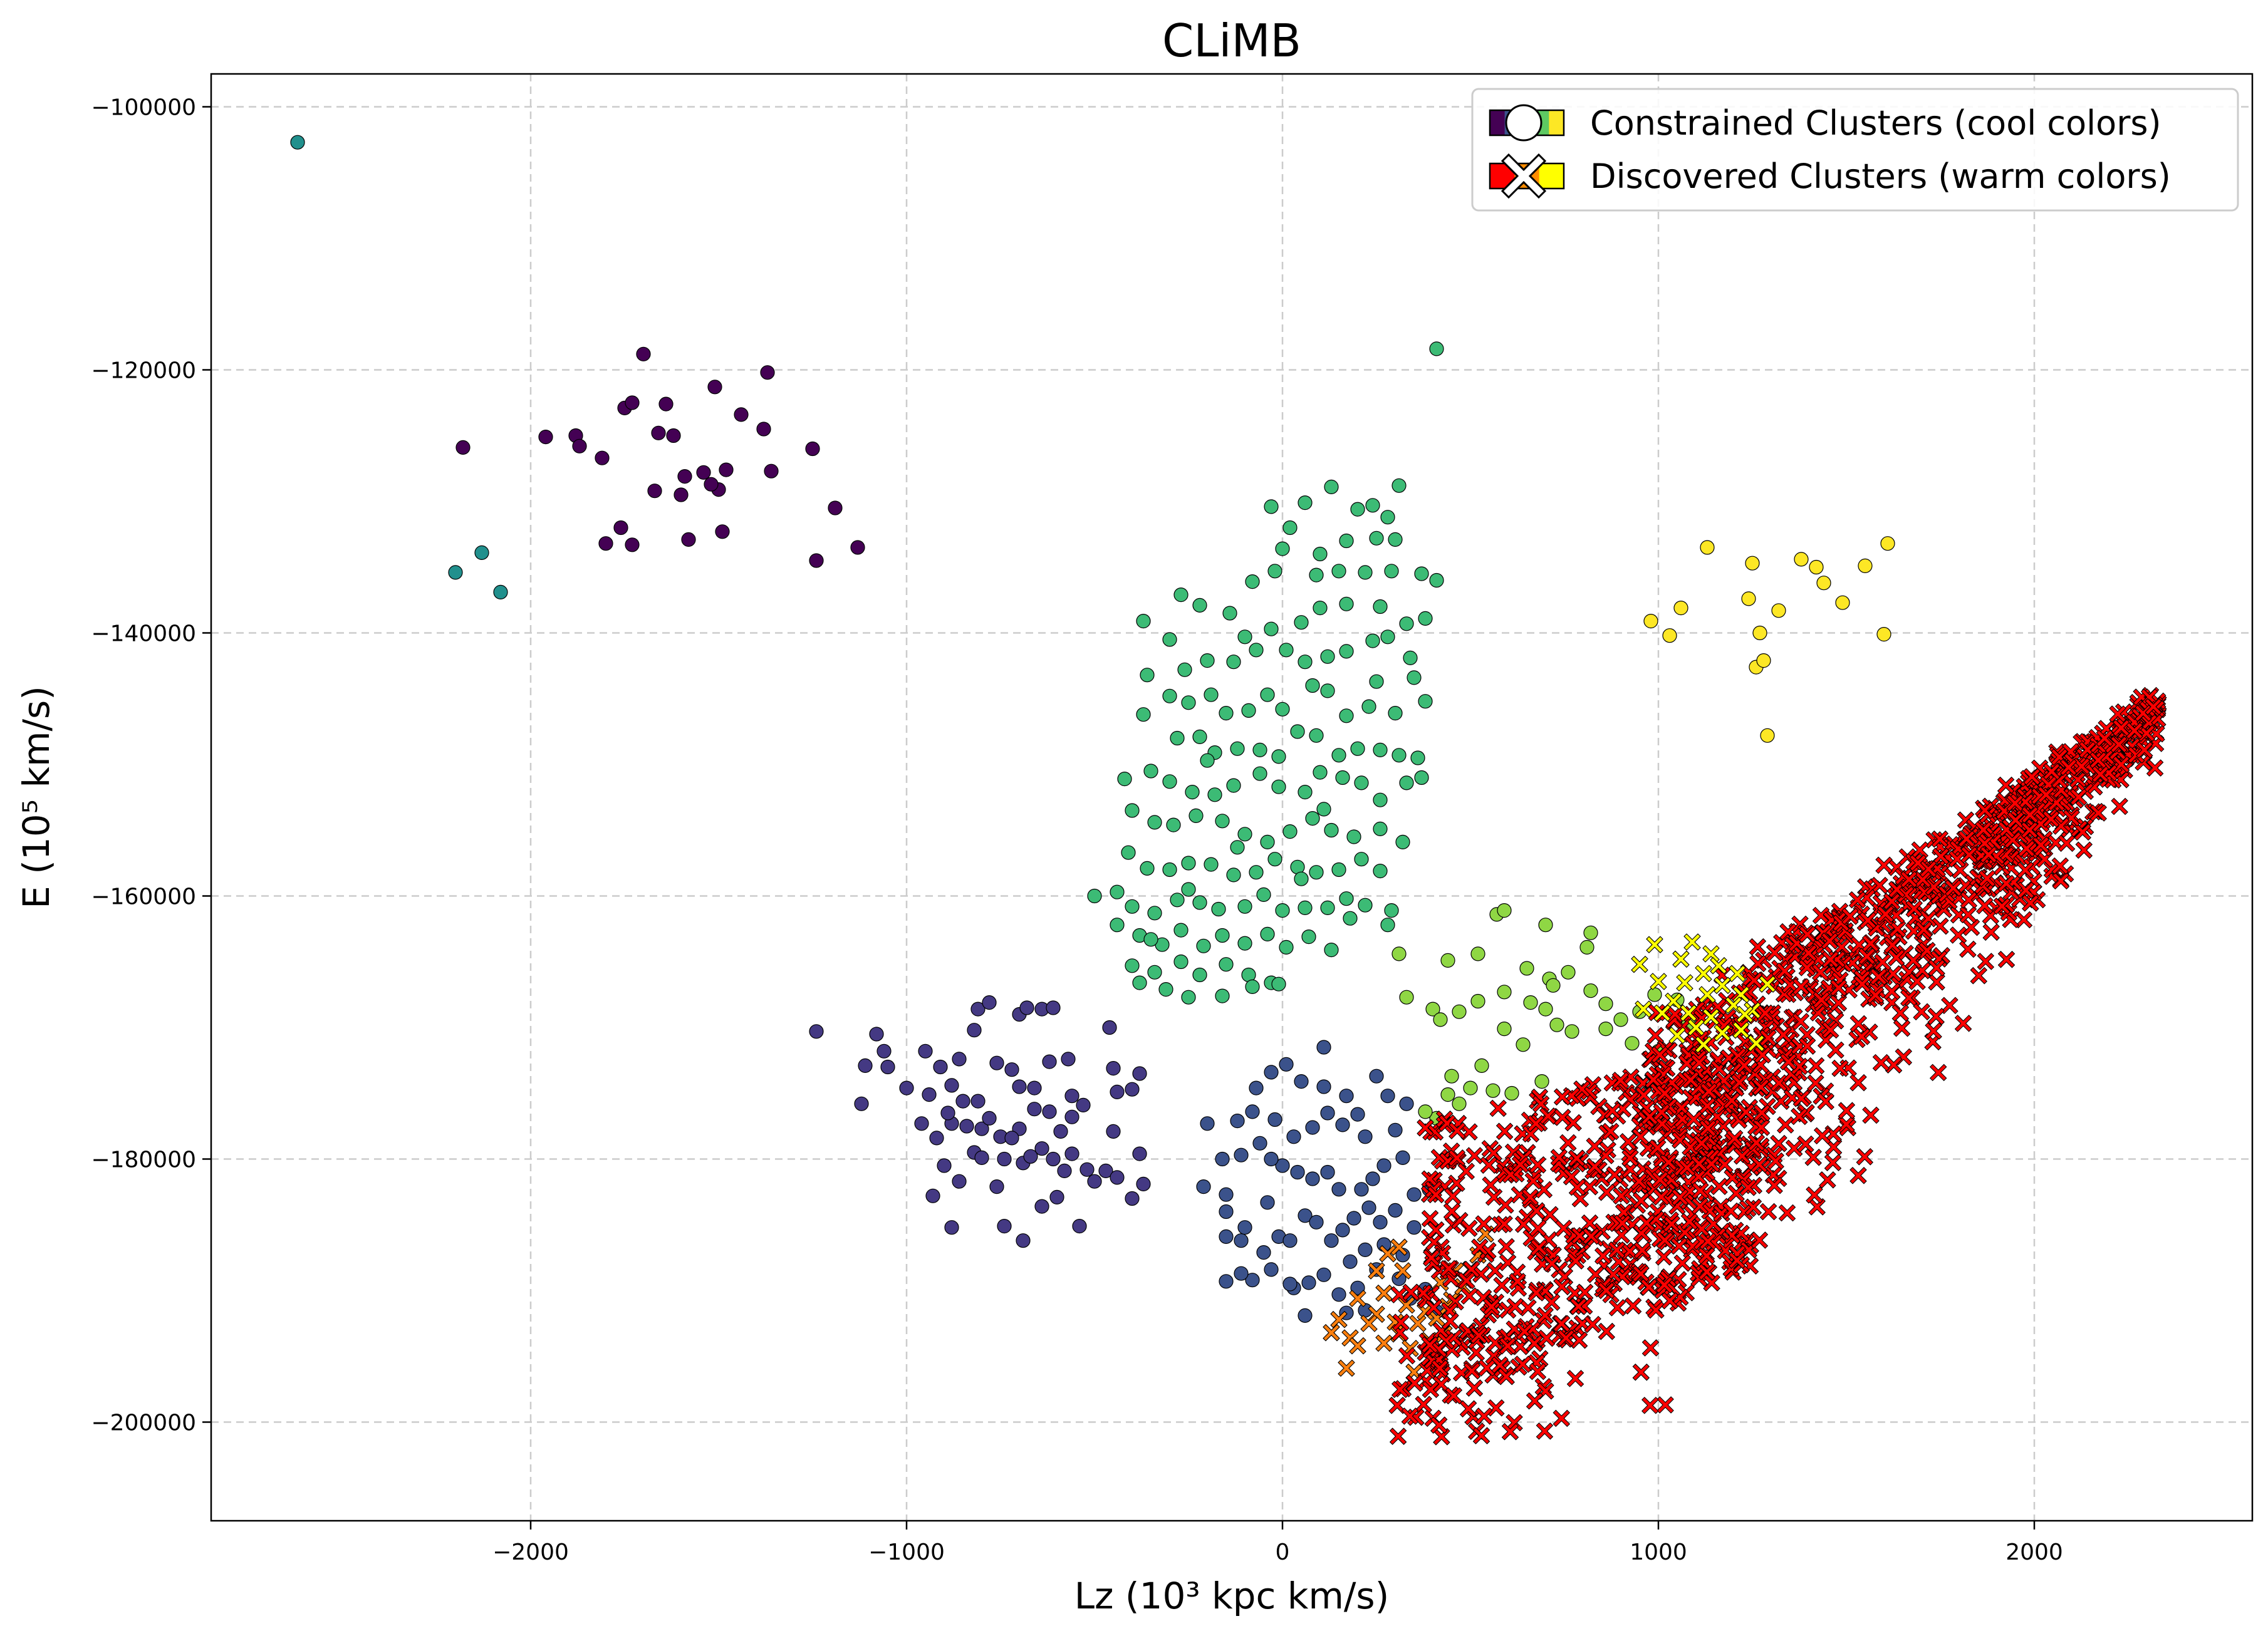 Image resolution: width=2268 pixels, height=1636 pixels. Describe the element at coordinates (1875, 123) in the screenshot. I see `legend-label-constrained: Constrained Clusters (cool colors)` at that location.